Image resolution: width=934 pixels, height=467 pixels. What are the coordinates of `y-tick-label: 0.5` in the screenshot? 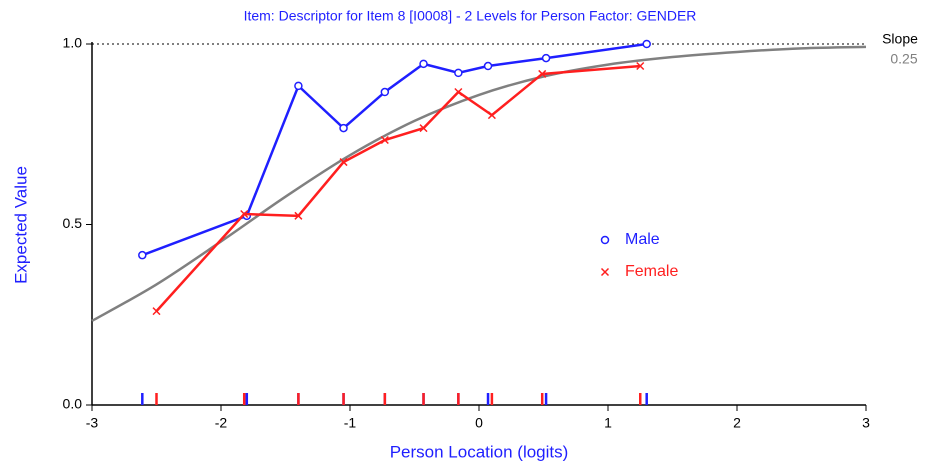 It's located at (73, 223).